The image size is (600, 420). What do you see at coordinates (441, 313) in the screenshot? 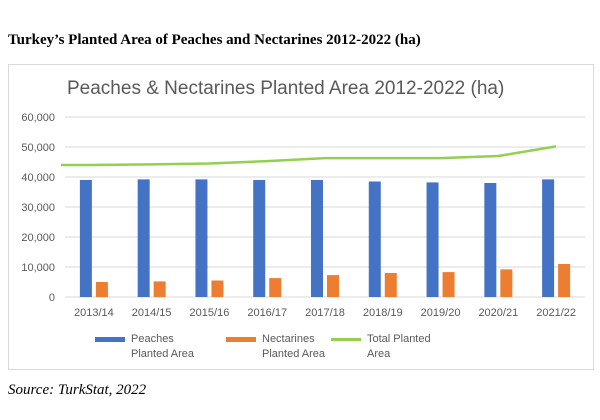
I see `x-tick-label: 2019/20` at bounding box center [441, 313].